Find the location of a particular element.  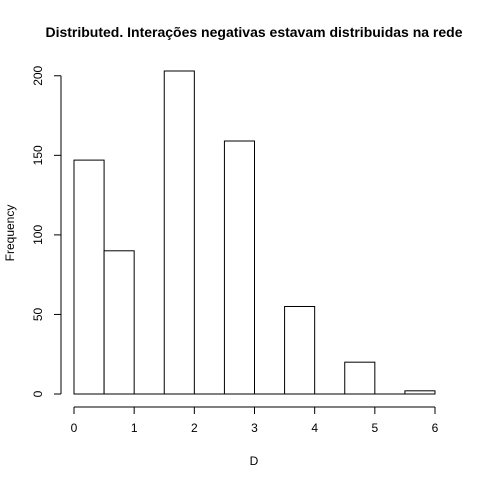

x-tick-label-2: 2 is located at coordinates (194, 428).